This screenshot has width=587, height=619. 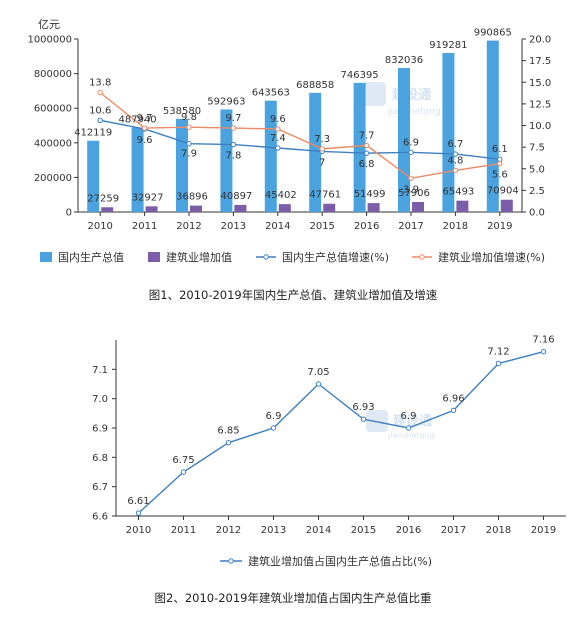 What do you see at coordinates (453, 398) in the screenshot?
I see `share-label: 6.96` at bounding box center [453, 398].